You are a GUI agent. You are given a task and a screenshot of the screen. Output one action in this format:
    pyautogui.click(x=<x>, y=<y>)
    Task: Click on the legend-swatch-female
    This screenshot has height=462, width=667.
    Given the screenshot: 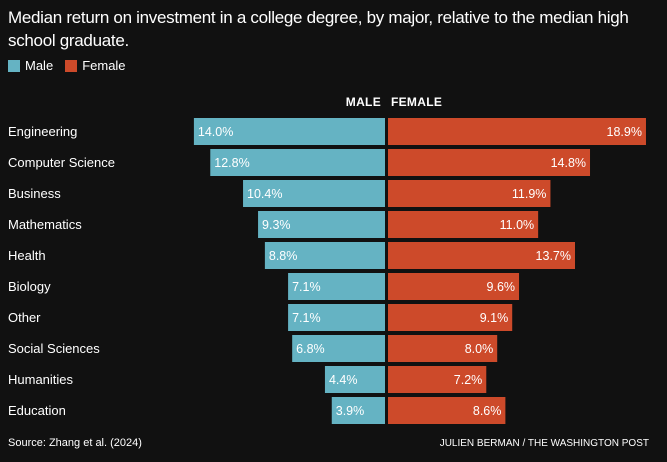 What is the action you would take?
    pyautogui.click(x=71, y=65)
    